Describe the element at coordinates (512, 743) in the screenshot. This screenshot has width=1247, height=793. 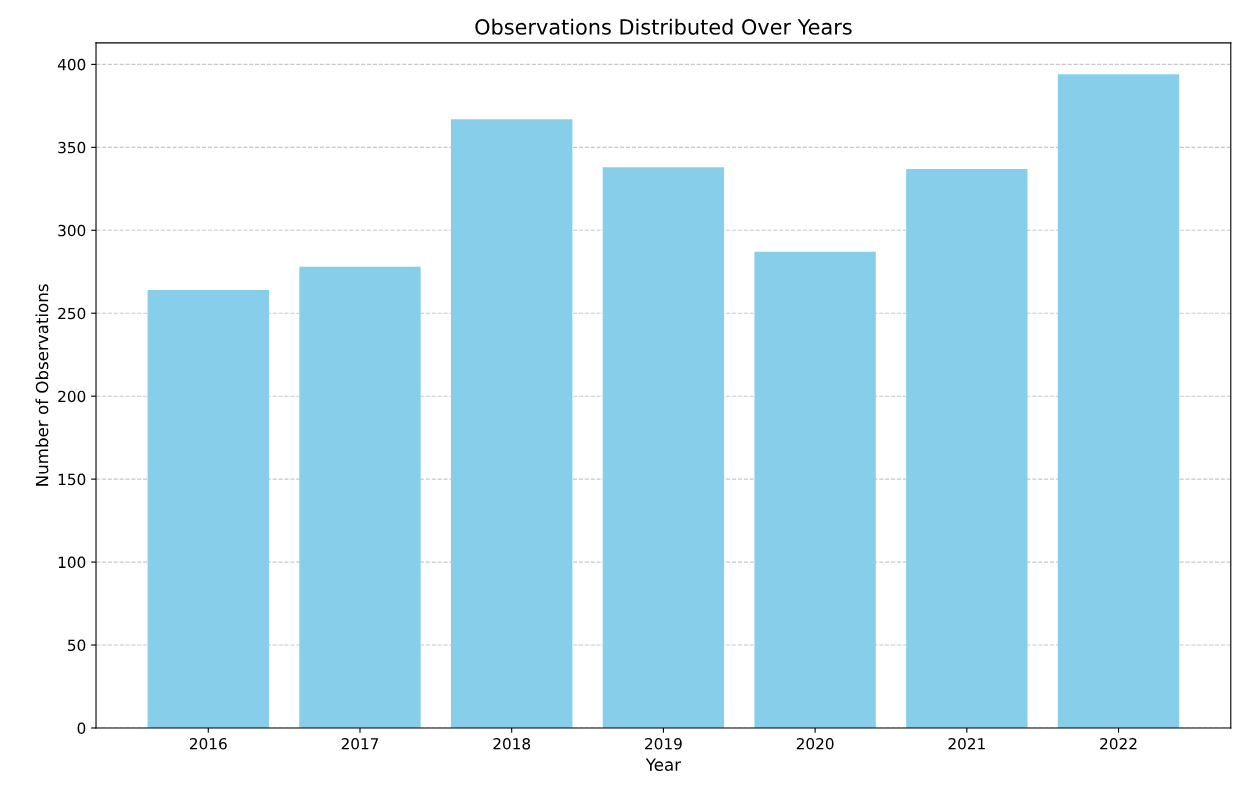
I see `x-tick-label: 2018` at that location.